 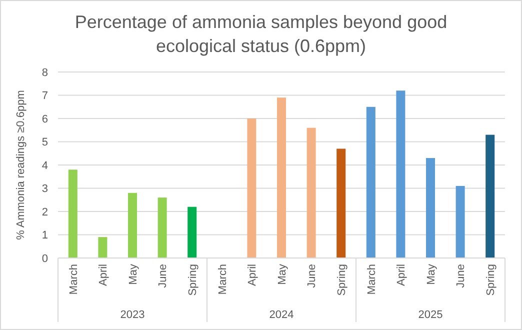 What do you see at coordinates (281, 315) in the screenshot?
I see `text: 2024` at bounding box center [281, 315].